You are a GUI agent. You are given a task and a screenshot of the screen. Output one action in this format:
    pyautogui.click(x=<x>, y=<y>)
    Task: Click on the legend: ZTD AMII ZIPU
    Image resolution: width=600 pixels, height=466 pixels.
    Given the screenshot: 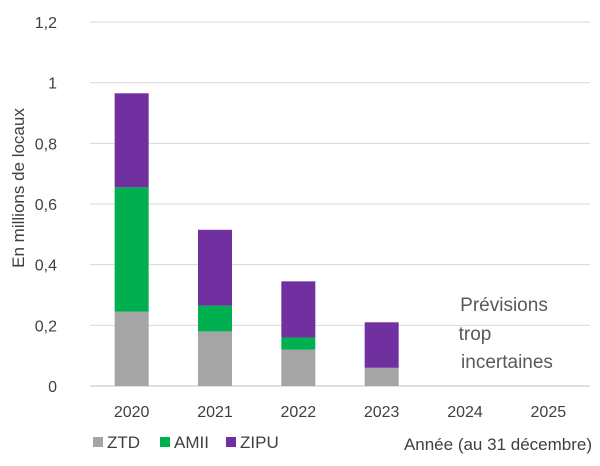 What is the action you would take?
    pyautogui.click(x=186, y=442)
    